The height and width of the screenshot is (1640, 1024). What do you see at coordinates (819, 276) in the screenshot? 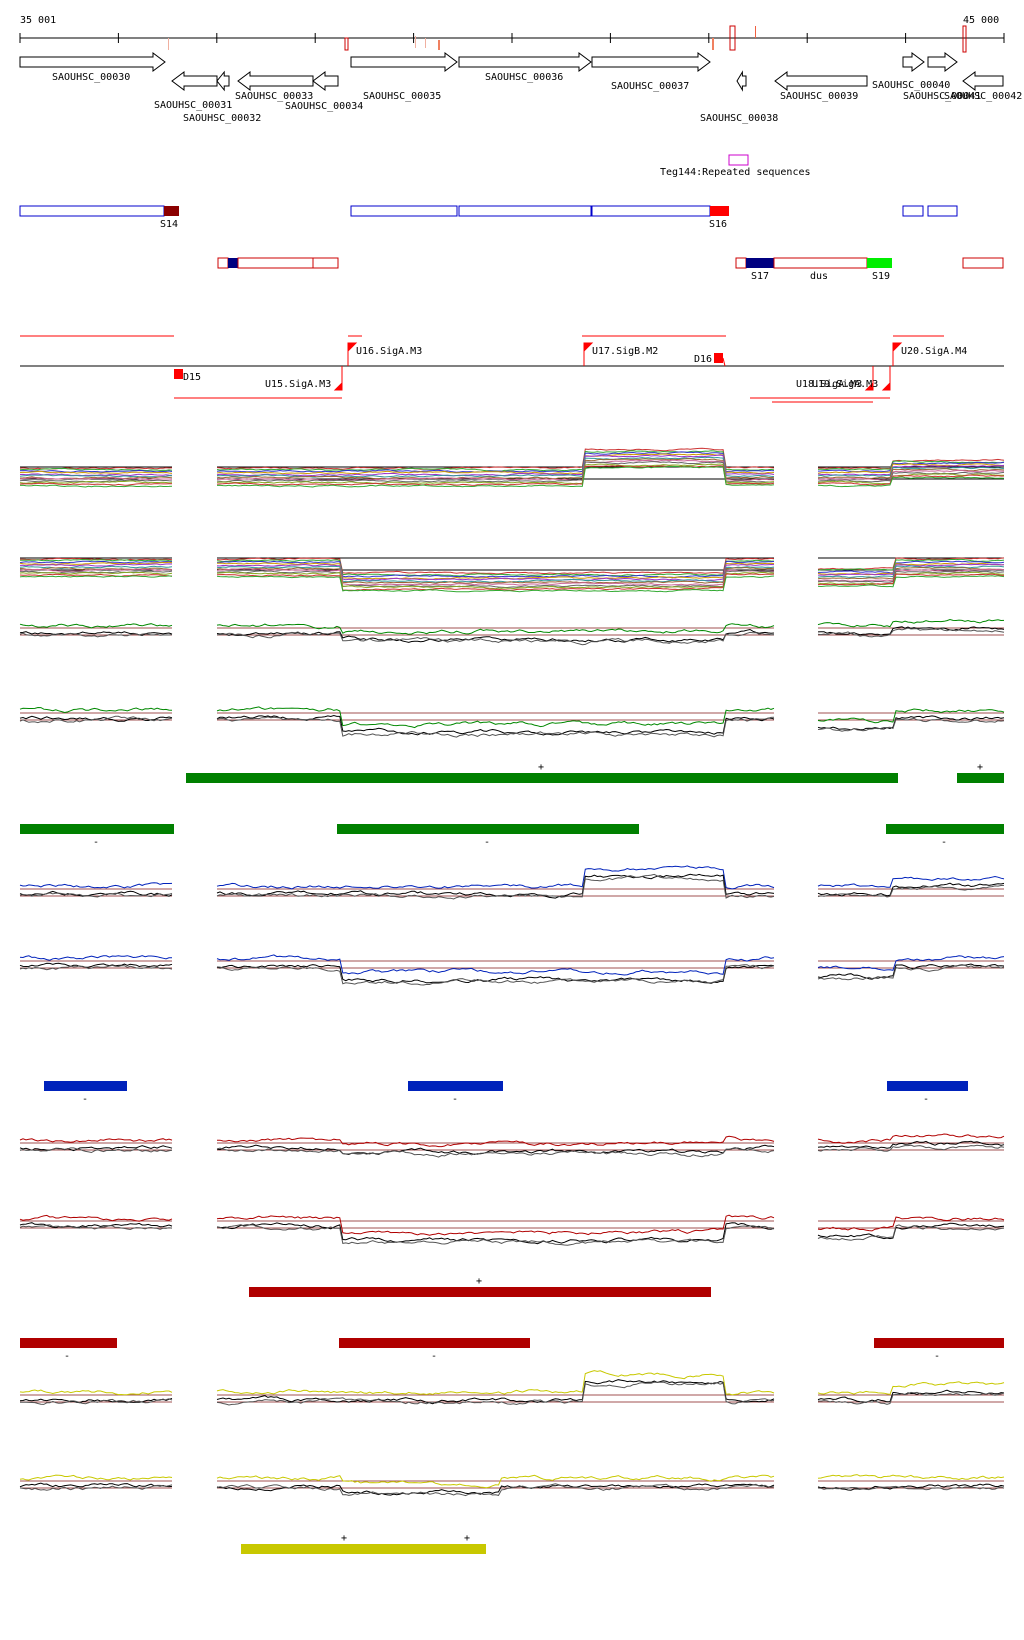
I see `segment-dus-label: dus` at bounding box center [819, 276].